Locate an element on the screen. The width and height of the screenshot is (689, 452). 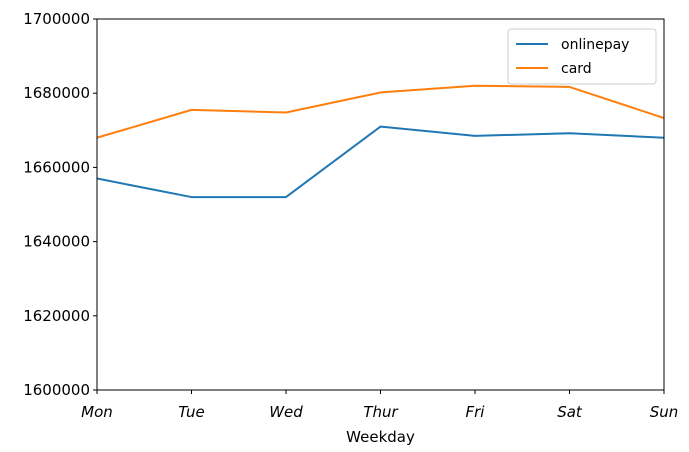
y-tick-label: 1660000 is located at coordinates (56, 167).